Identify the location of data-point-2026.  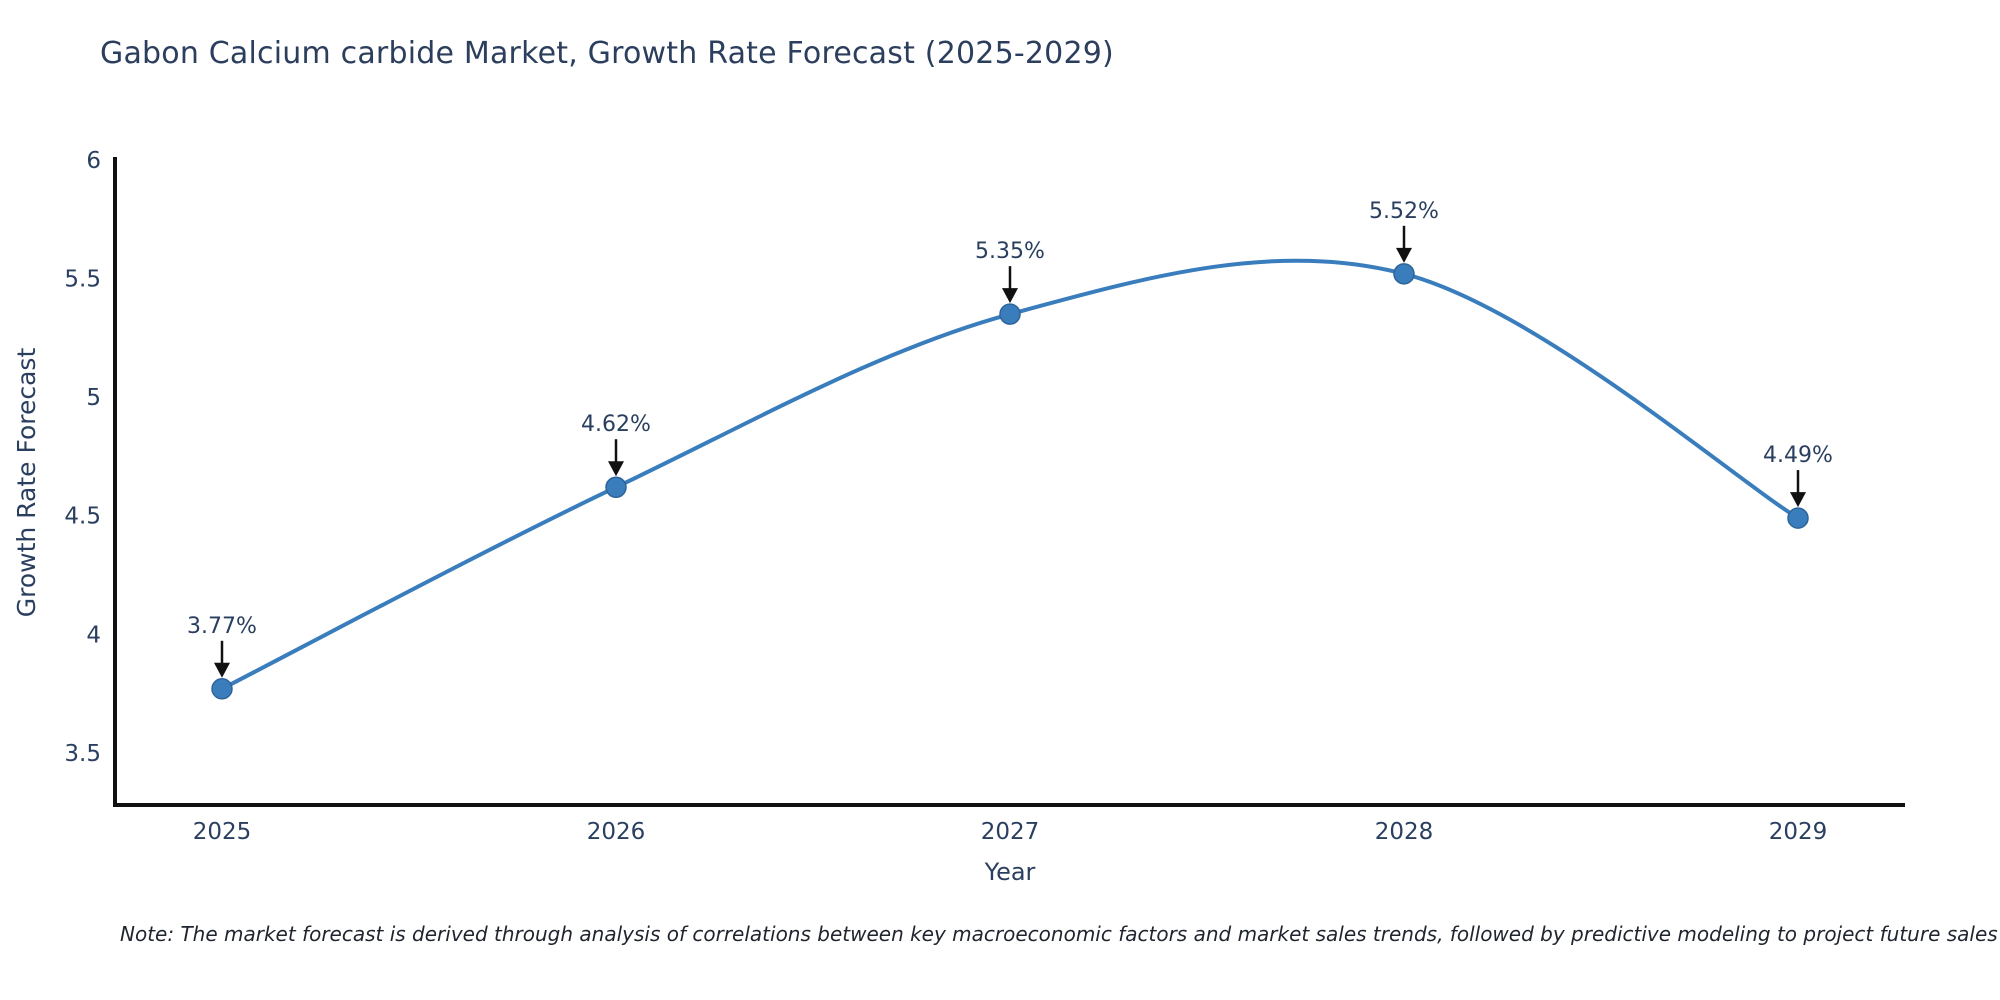
(616, 487).